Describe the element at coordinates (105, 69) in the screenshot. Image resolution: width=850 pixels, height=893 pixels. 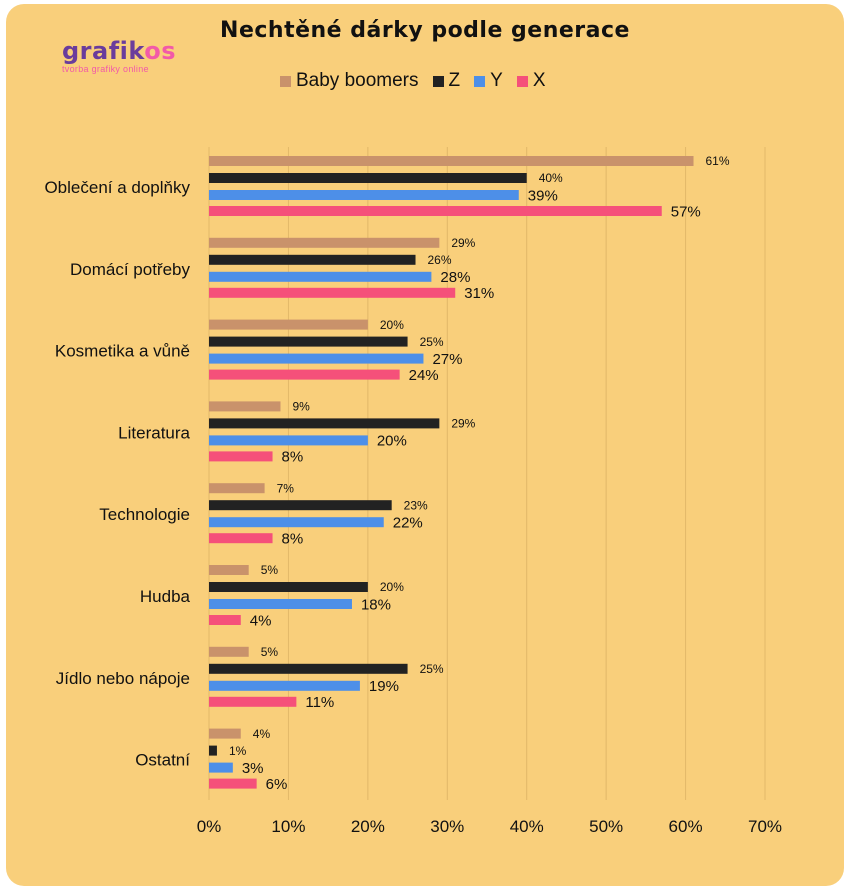
I see `logo-tagline: tvorba grafiky online` at that location.